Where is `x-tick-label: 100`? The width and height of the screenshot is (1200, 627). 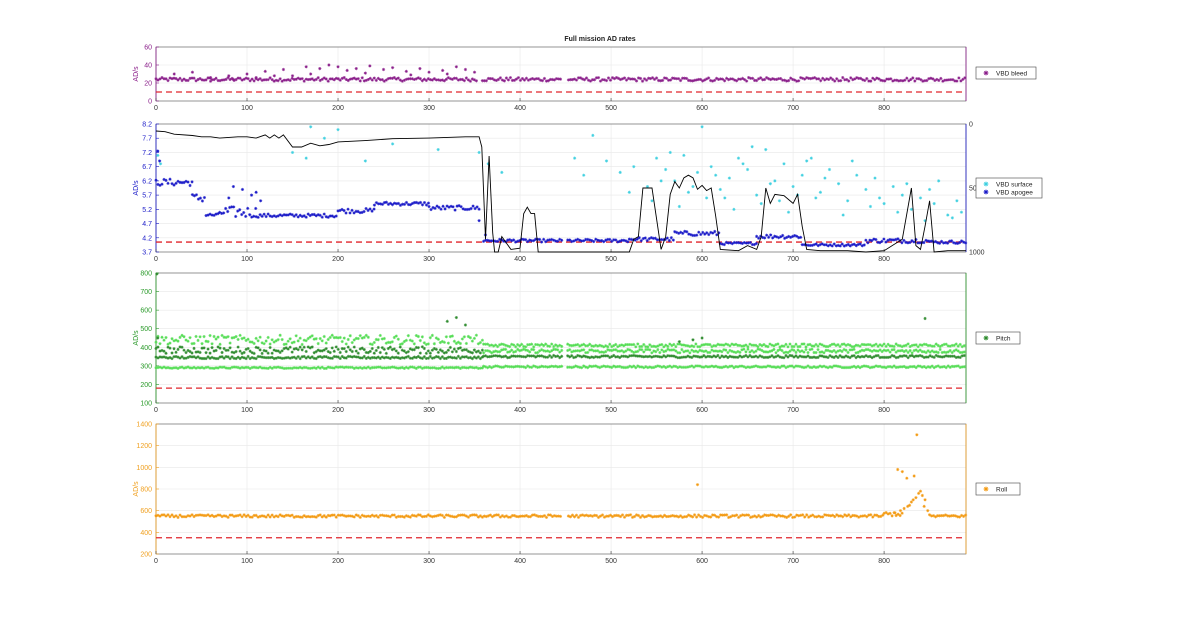
x-tick-label: 100 is located at coordinates (247, 561).